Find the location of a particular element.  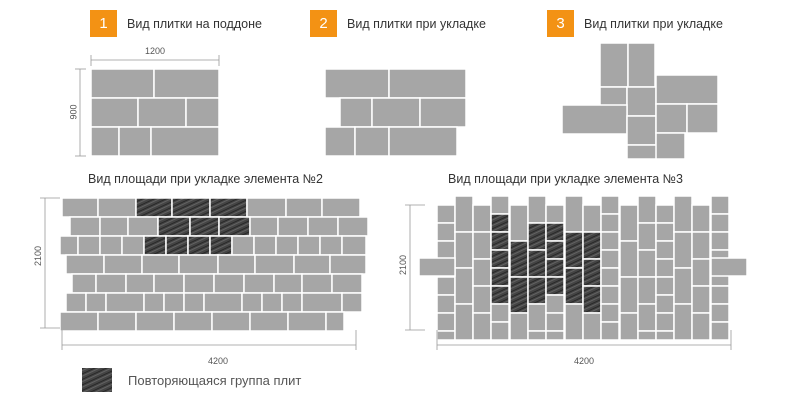

area-3-dimension-lines is located at coordinates (568, 277).